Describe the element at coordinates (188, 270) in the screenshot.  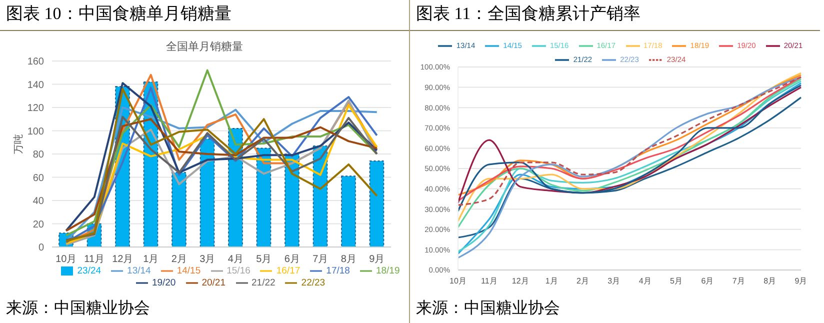
I see `legend-label: 14/15` at that location.